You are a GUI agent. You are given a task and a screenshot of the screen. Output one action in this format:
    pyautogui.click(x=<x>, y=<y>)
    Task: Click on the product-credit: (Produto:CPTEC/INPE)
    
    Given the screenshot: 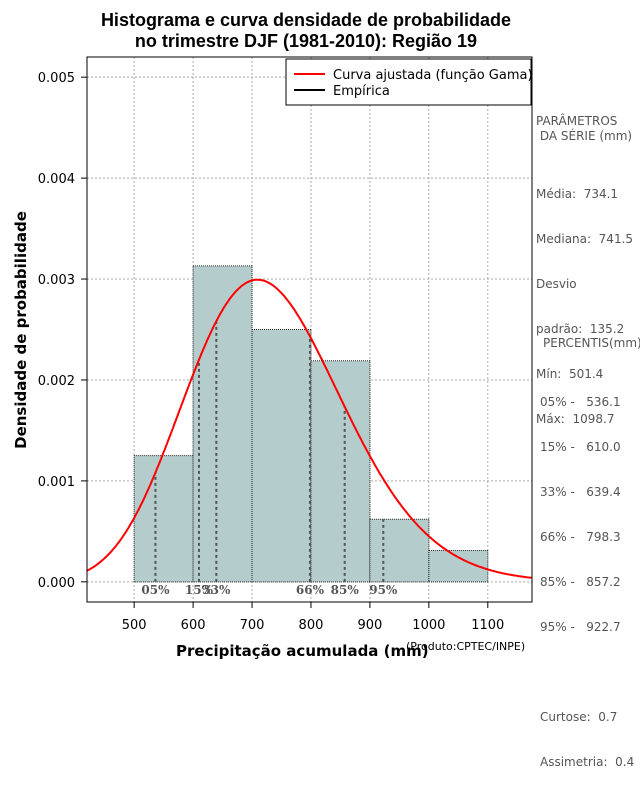 What is the action you would take?
    pyautogui.click(x=466, y=646)
    